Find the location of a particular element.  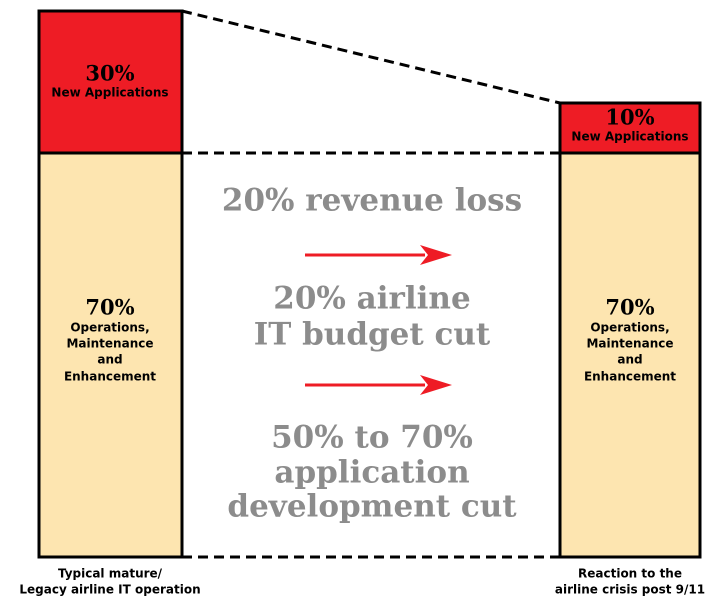

statement: 50% to 70% is located at coordinates (372, 438).